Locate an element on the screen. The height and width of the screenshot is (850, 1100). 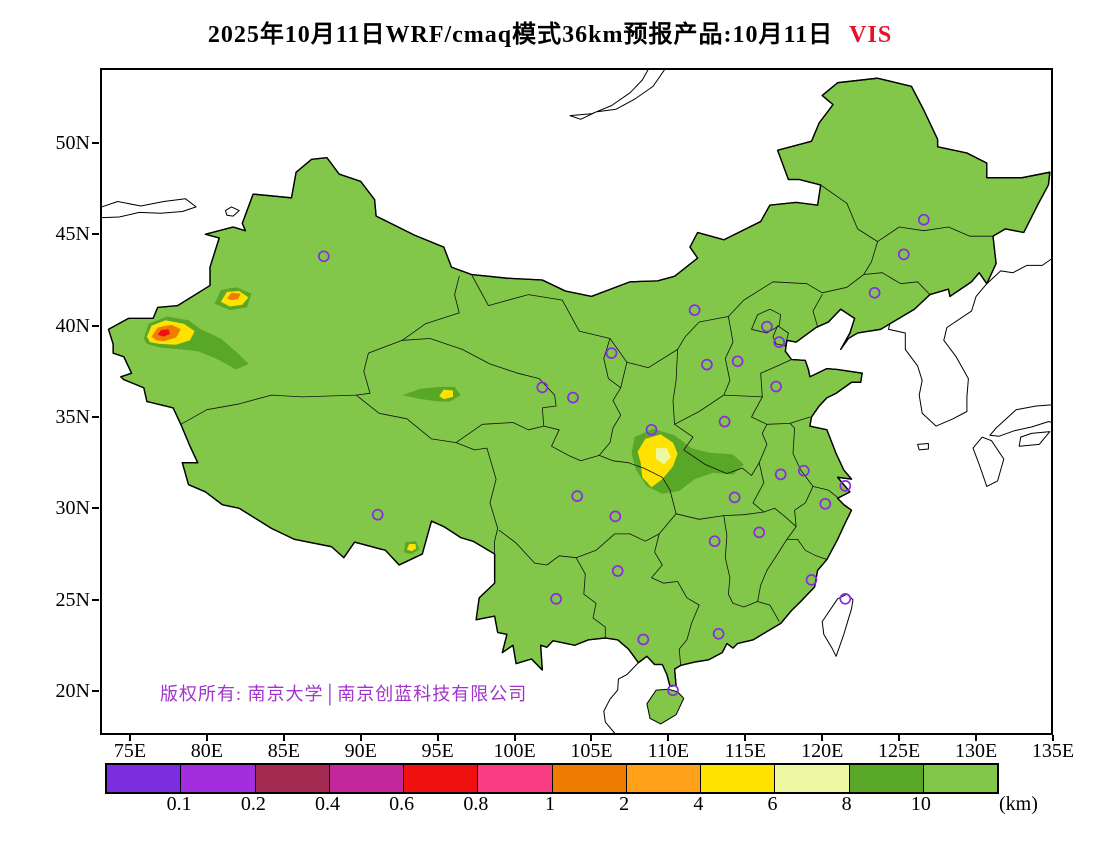
x-axis-label: 135E is located at coordinates (1053, 751).